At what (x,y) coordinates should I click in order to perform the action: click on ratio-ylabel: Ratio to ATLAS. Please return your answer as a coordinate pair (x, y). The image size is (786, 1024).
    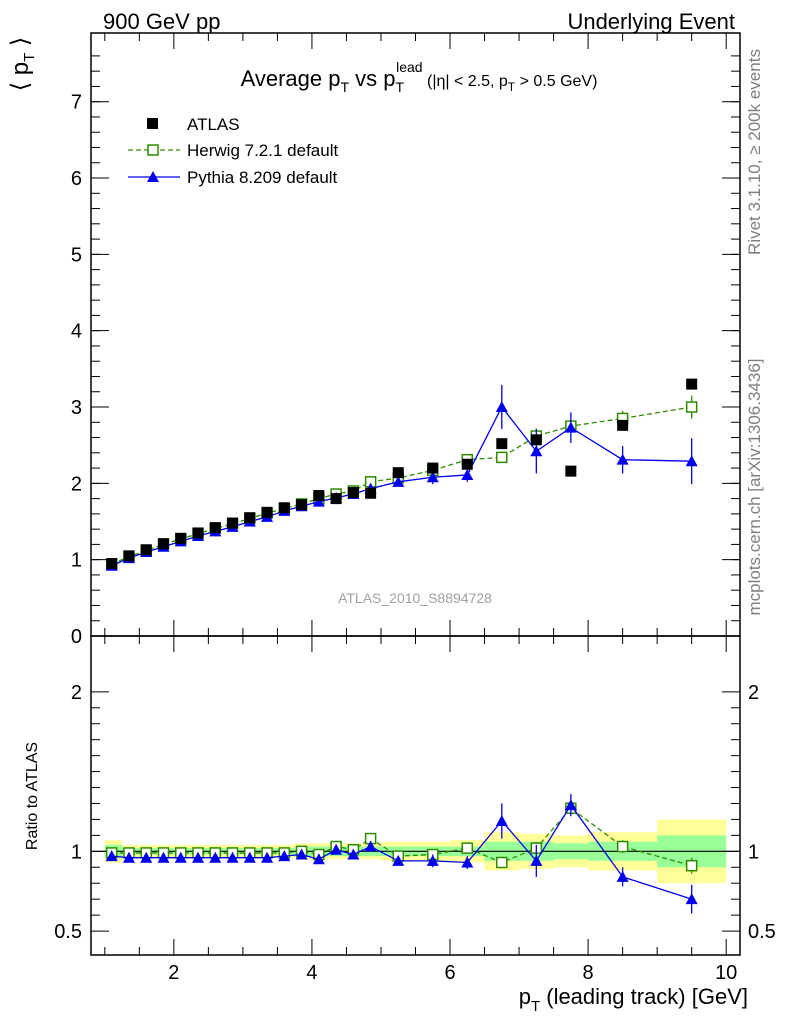
    Looking at the image, I should click on (32, 796).